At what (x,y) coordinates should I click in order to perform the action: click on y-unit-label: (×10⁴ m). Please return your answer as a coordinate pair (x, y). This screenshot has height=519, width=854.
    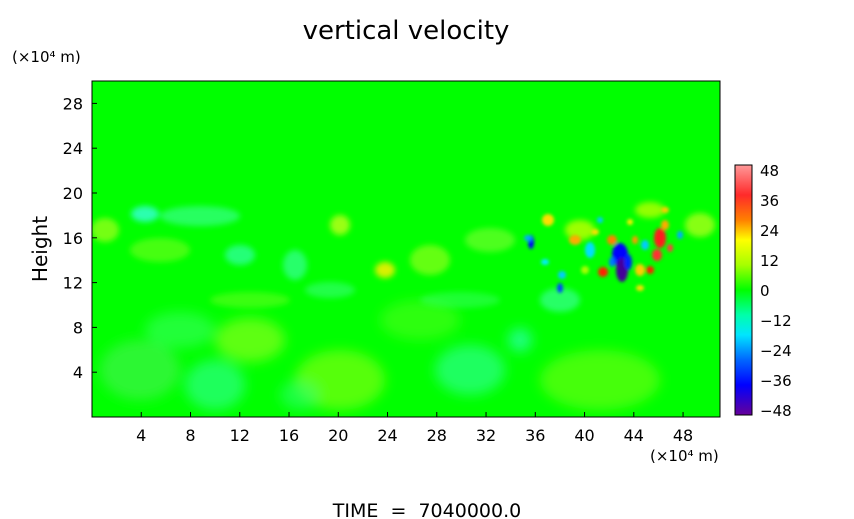
    Looking at the image, I should click on (46, 57).